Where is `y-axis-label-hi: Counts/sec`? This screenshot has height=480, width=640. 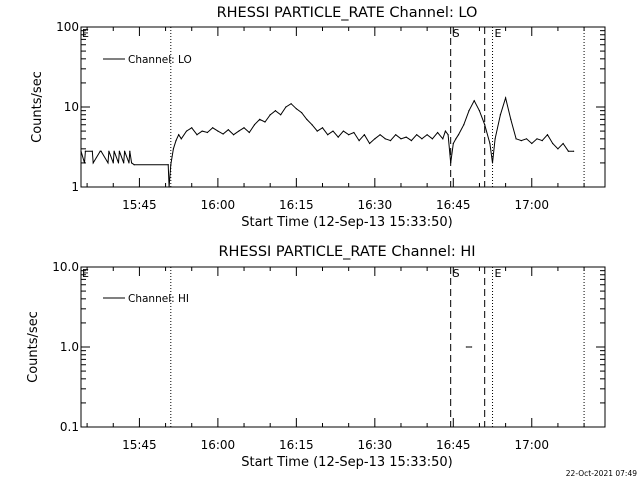 y-axis-label-hi: Counts/sec is located at coordinates (33, 347).